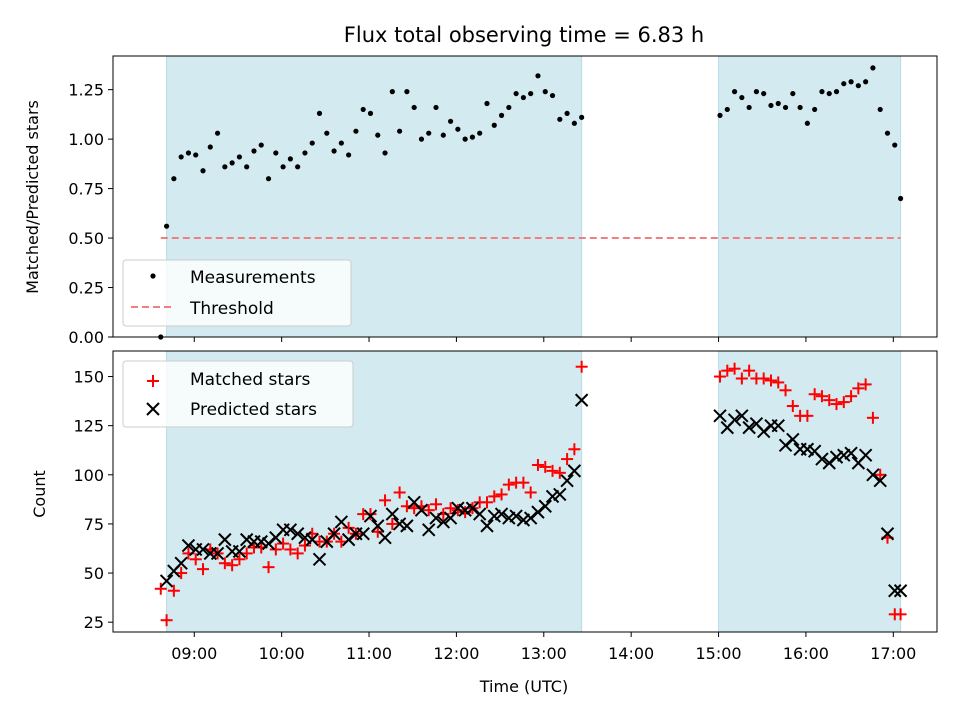  What do you see at coordinates (93, 500) in the screenshot?
I see `bottom-y-ticks: 25 50 75 100 125 150` at bounding box center [93, 500].